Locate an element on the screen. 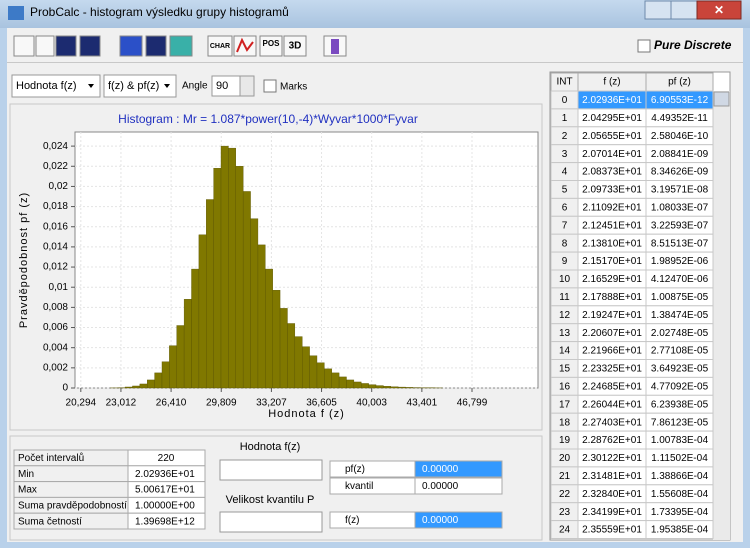 Image resolution: width=750 pixels, height=553 pixels. angle-label: Angle is located at coordinates (195, 86).